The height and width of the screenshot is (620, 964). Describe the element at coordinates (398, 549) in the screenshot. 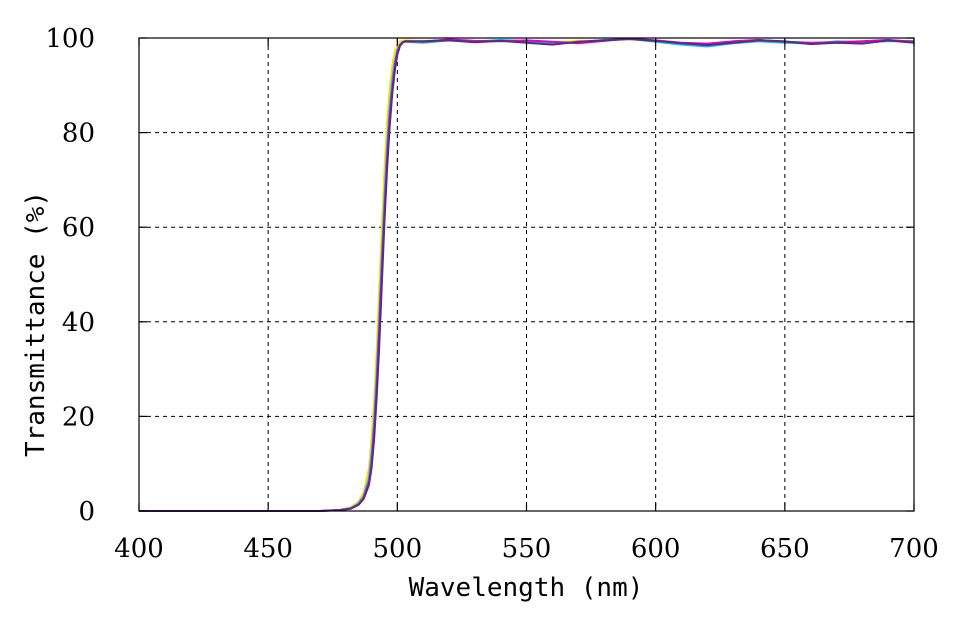

I see `x-tick-label: 500` at that location.